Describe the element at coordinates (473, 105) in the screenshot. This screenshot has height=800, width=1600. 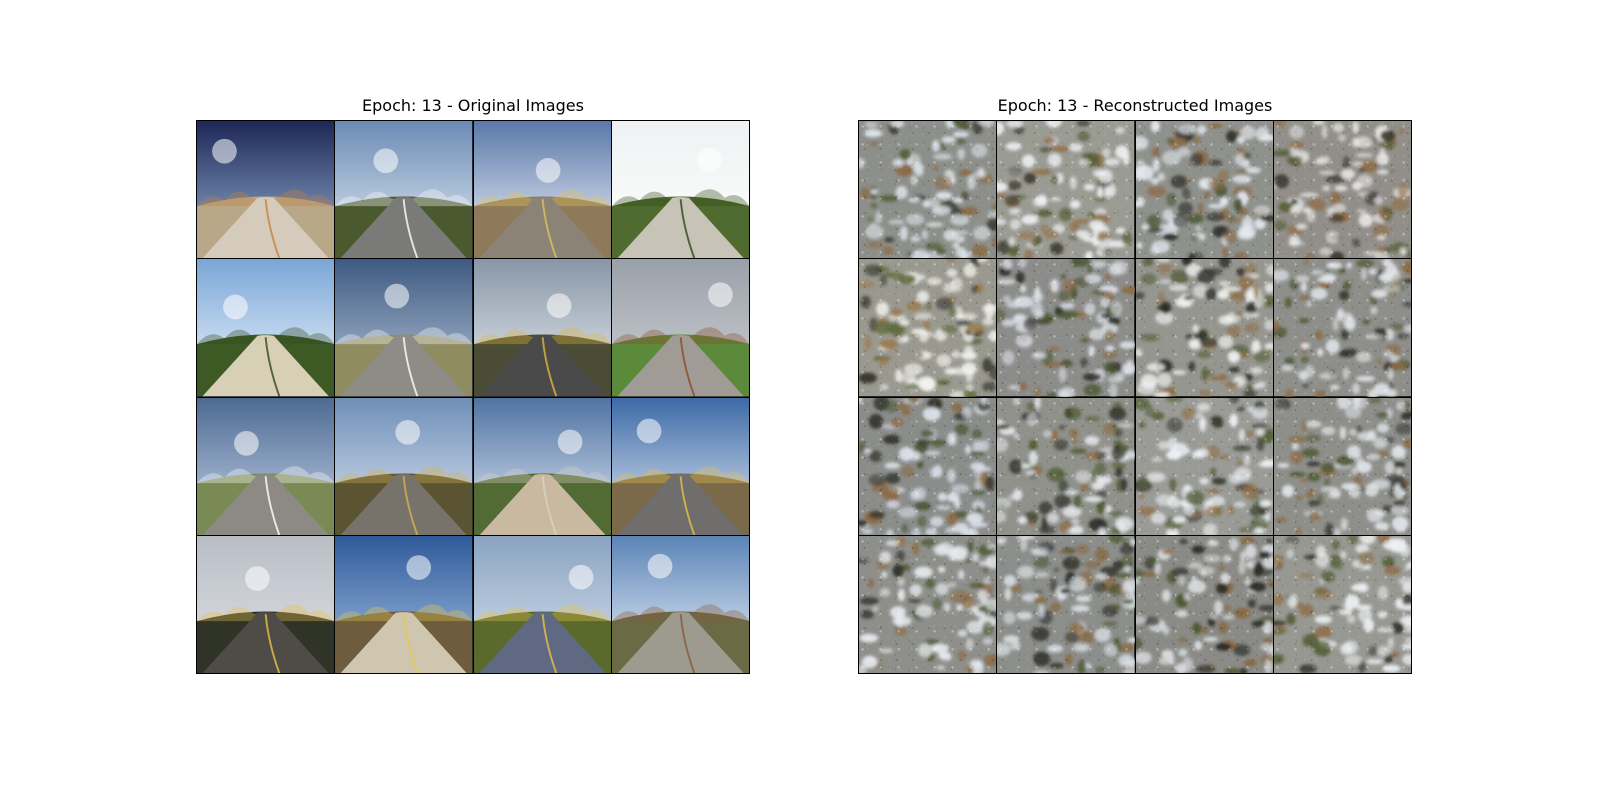
I see `original-images-title: Epoch: 13 - Original Images` at that location.